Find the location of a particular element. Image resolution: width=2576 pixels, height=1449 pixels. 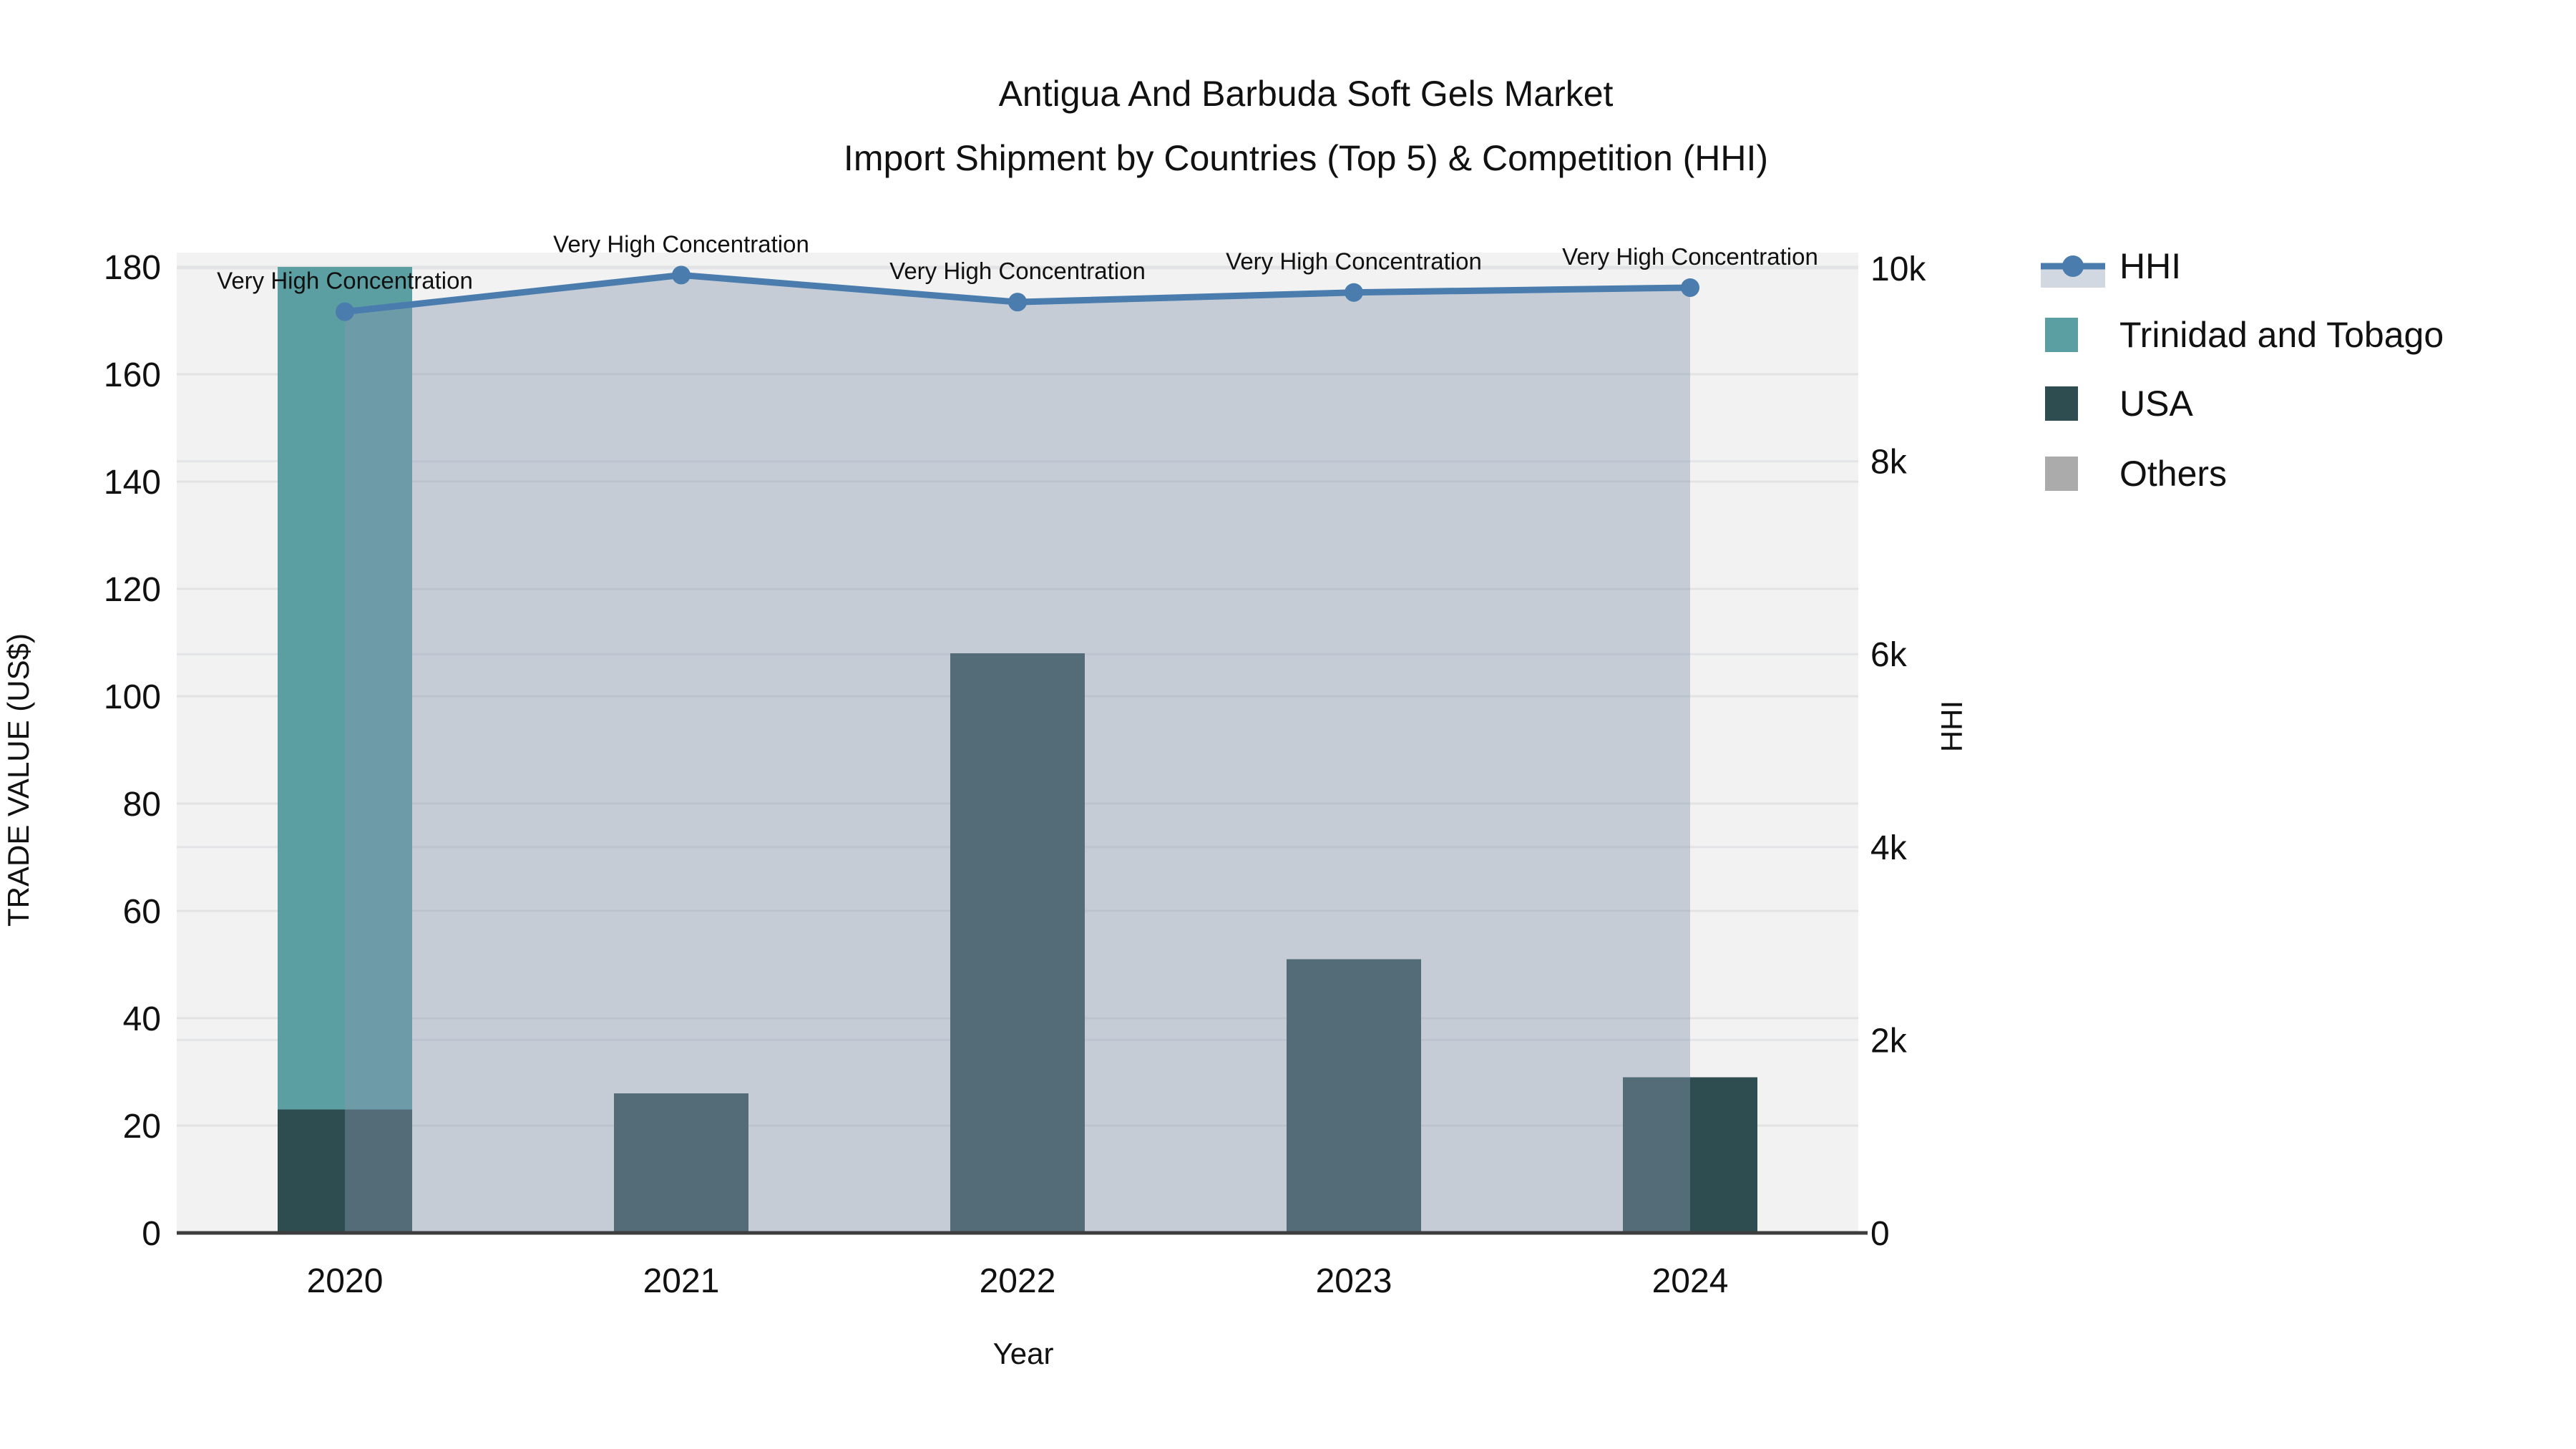

legend-label-trinidad: Trinidad and Tobago is located at coordinates (2281, 335).